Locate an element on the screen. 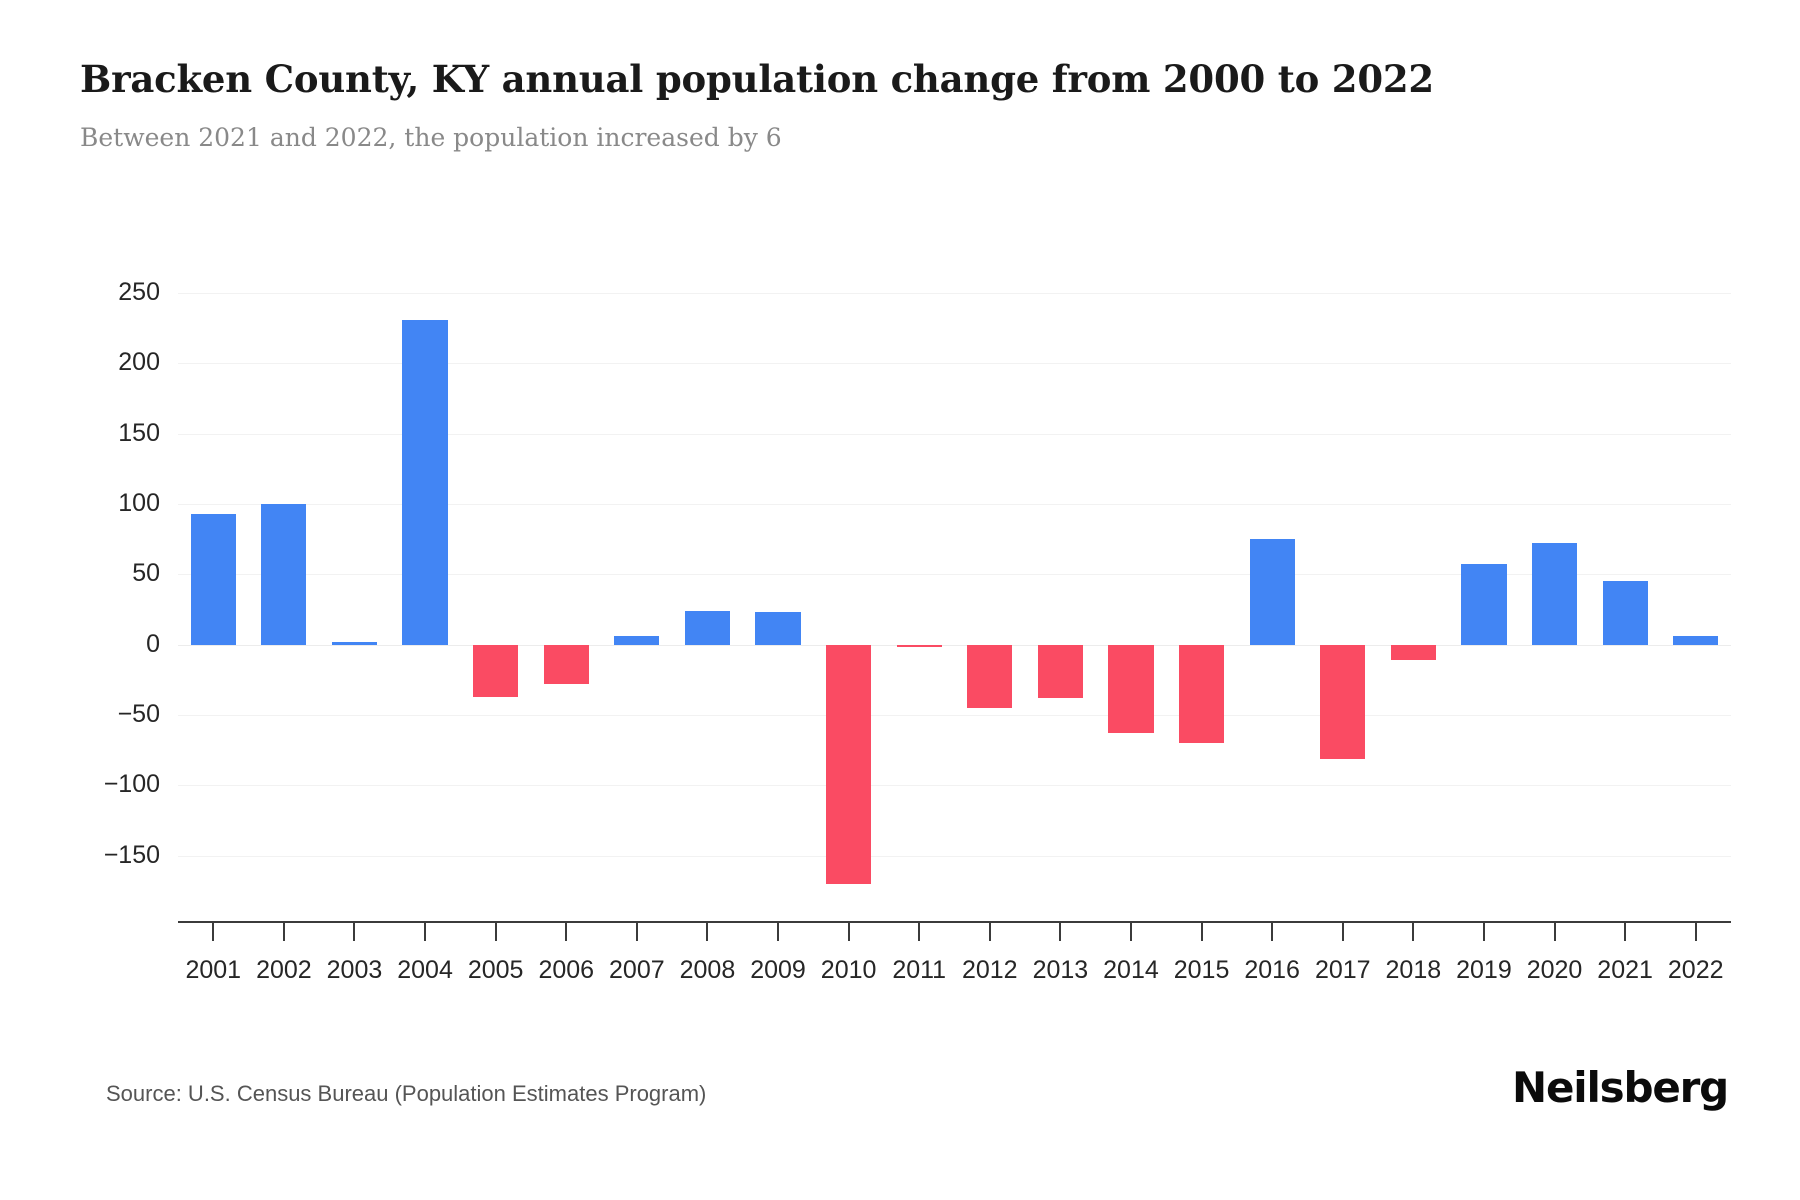 The image size is (1800, 1200). gridline--50 is located at coordinates (954, 716).